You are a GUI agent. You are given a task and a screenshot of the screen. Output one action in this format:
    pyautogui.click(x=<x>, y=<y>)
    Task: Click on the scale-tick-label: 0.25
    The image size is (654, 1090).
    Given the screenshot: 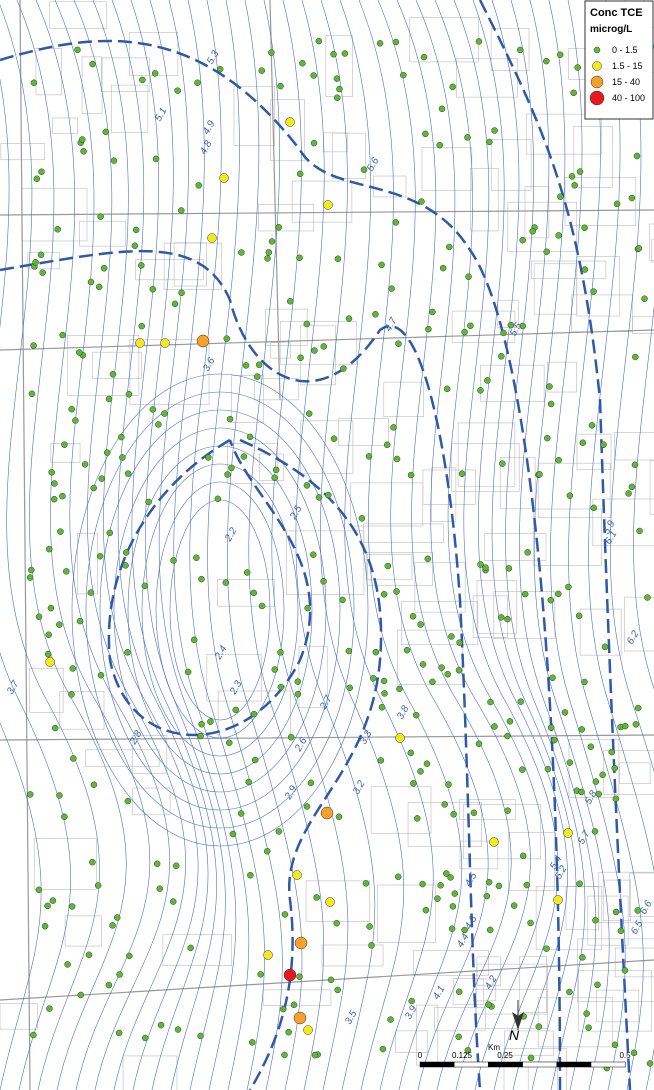 What is the action you would take?
    pyautogui.click(x=505, y=1055)
    